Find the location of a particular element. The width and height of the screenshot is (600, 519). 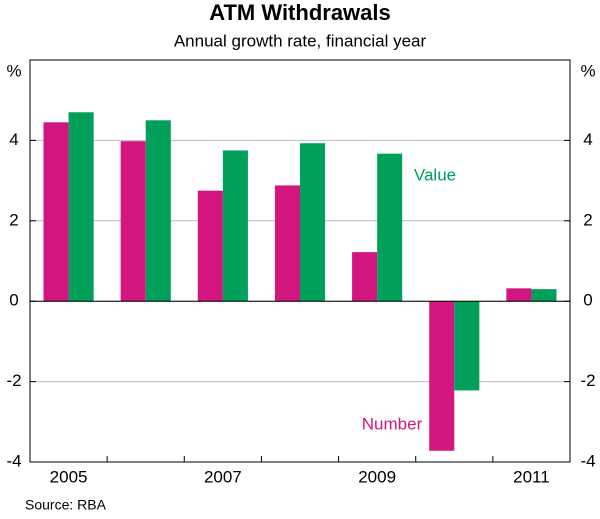

y-tick-label: 2 is located at coordinates (13, 219).